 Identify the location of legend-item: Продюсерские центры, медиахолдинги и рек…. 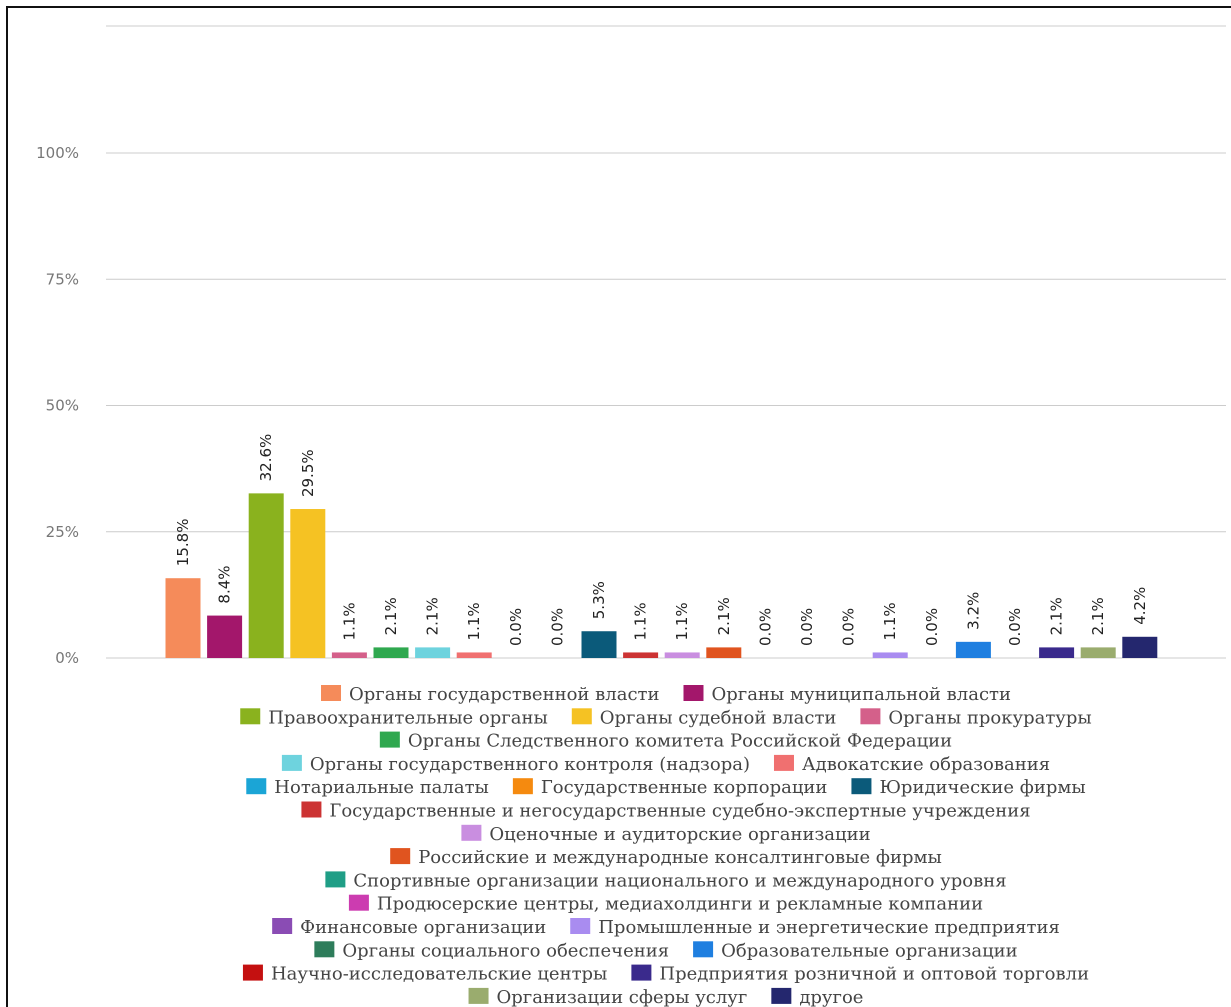
(665, 904).